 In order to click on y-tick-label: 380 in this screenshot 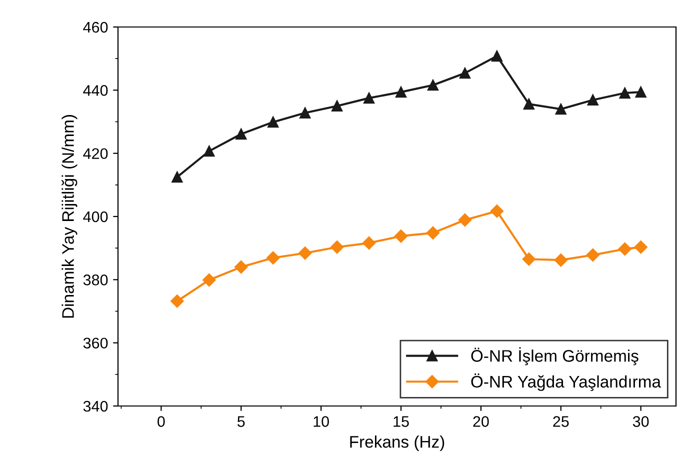, I will do `click(95, 280)`.